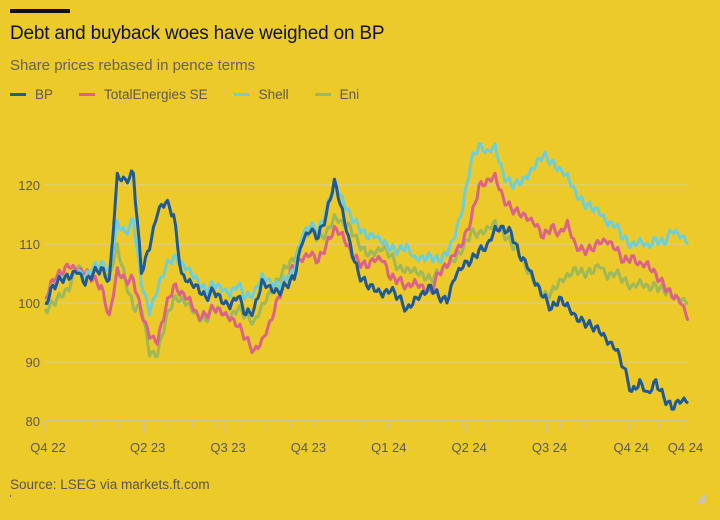  I want to click on legend-label-eni: Eni, so click(349, 94).